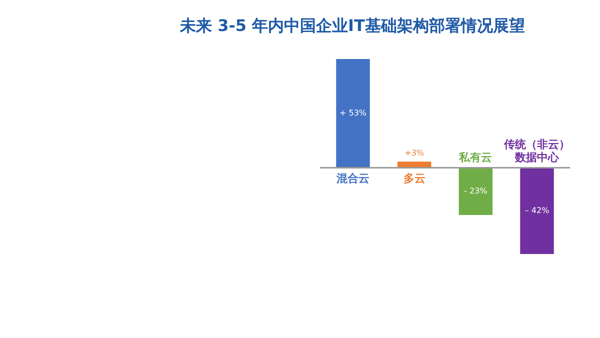  I want to click on data-label: – 42%, so click(537, 210).